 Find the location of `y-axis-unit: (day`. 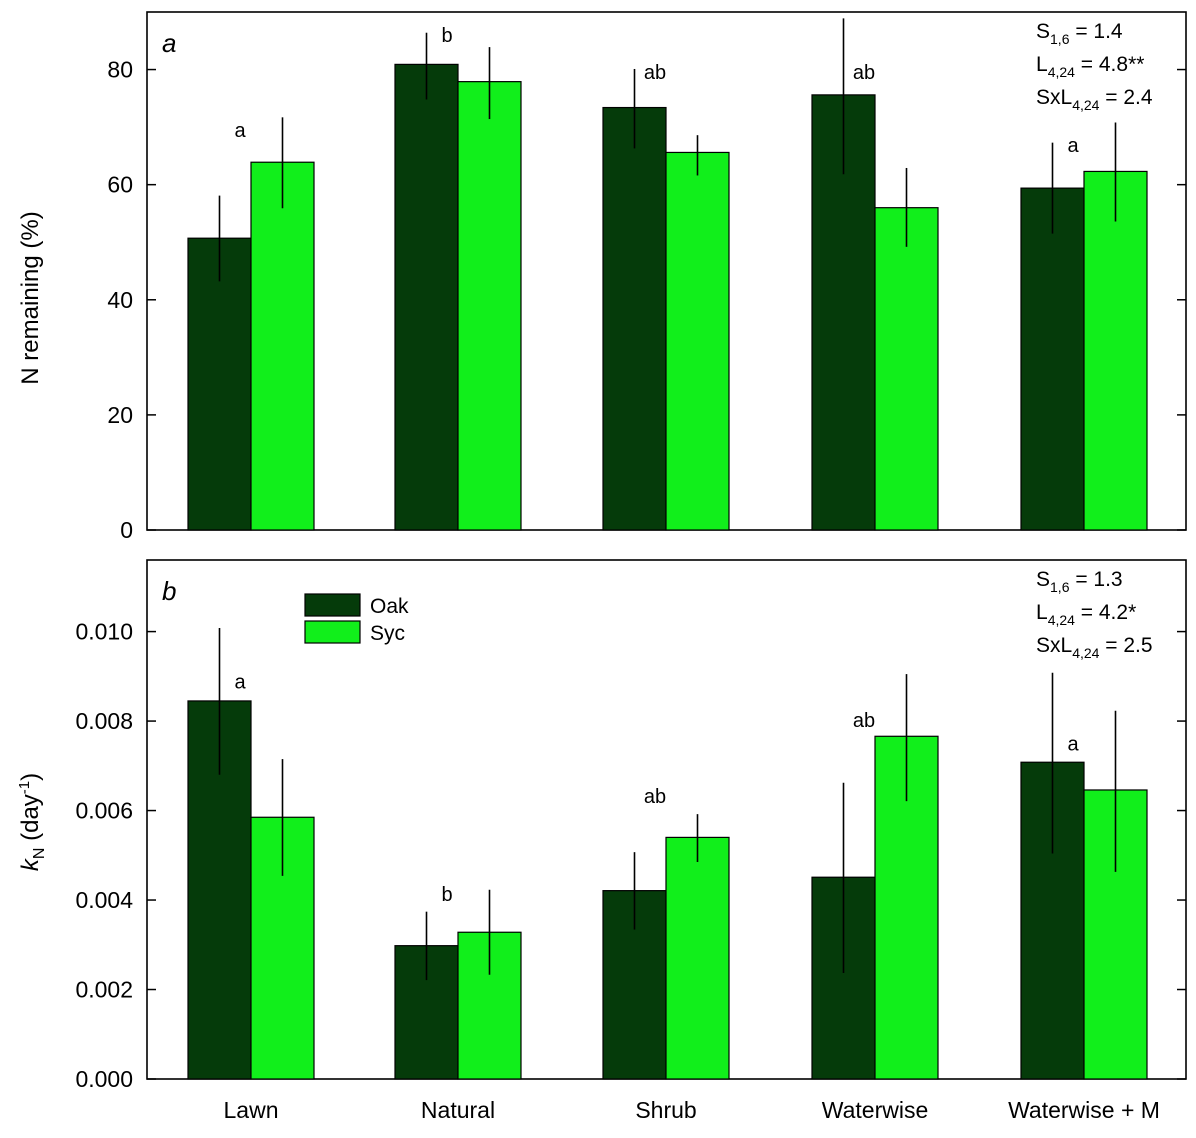

y-axis-unit: (day is located at coordinates (30, 820).